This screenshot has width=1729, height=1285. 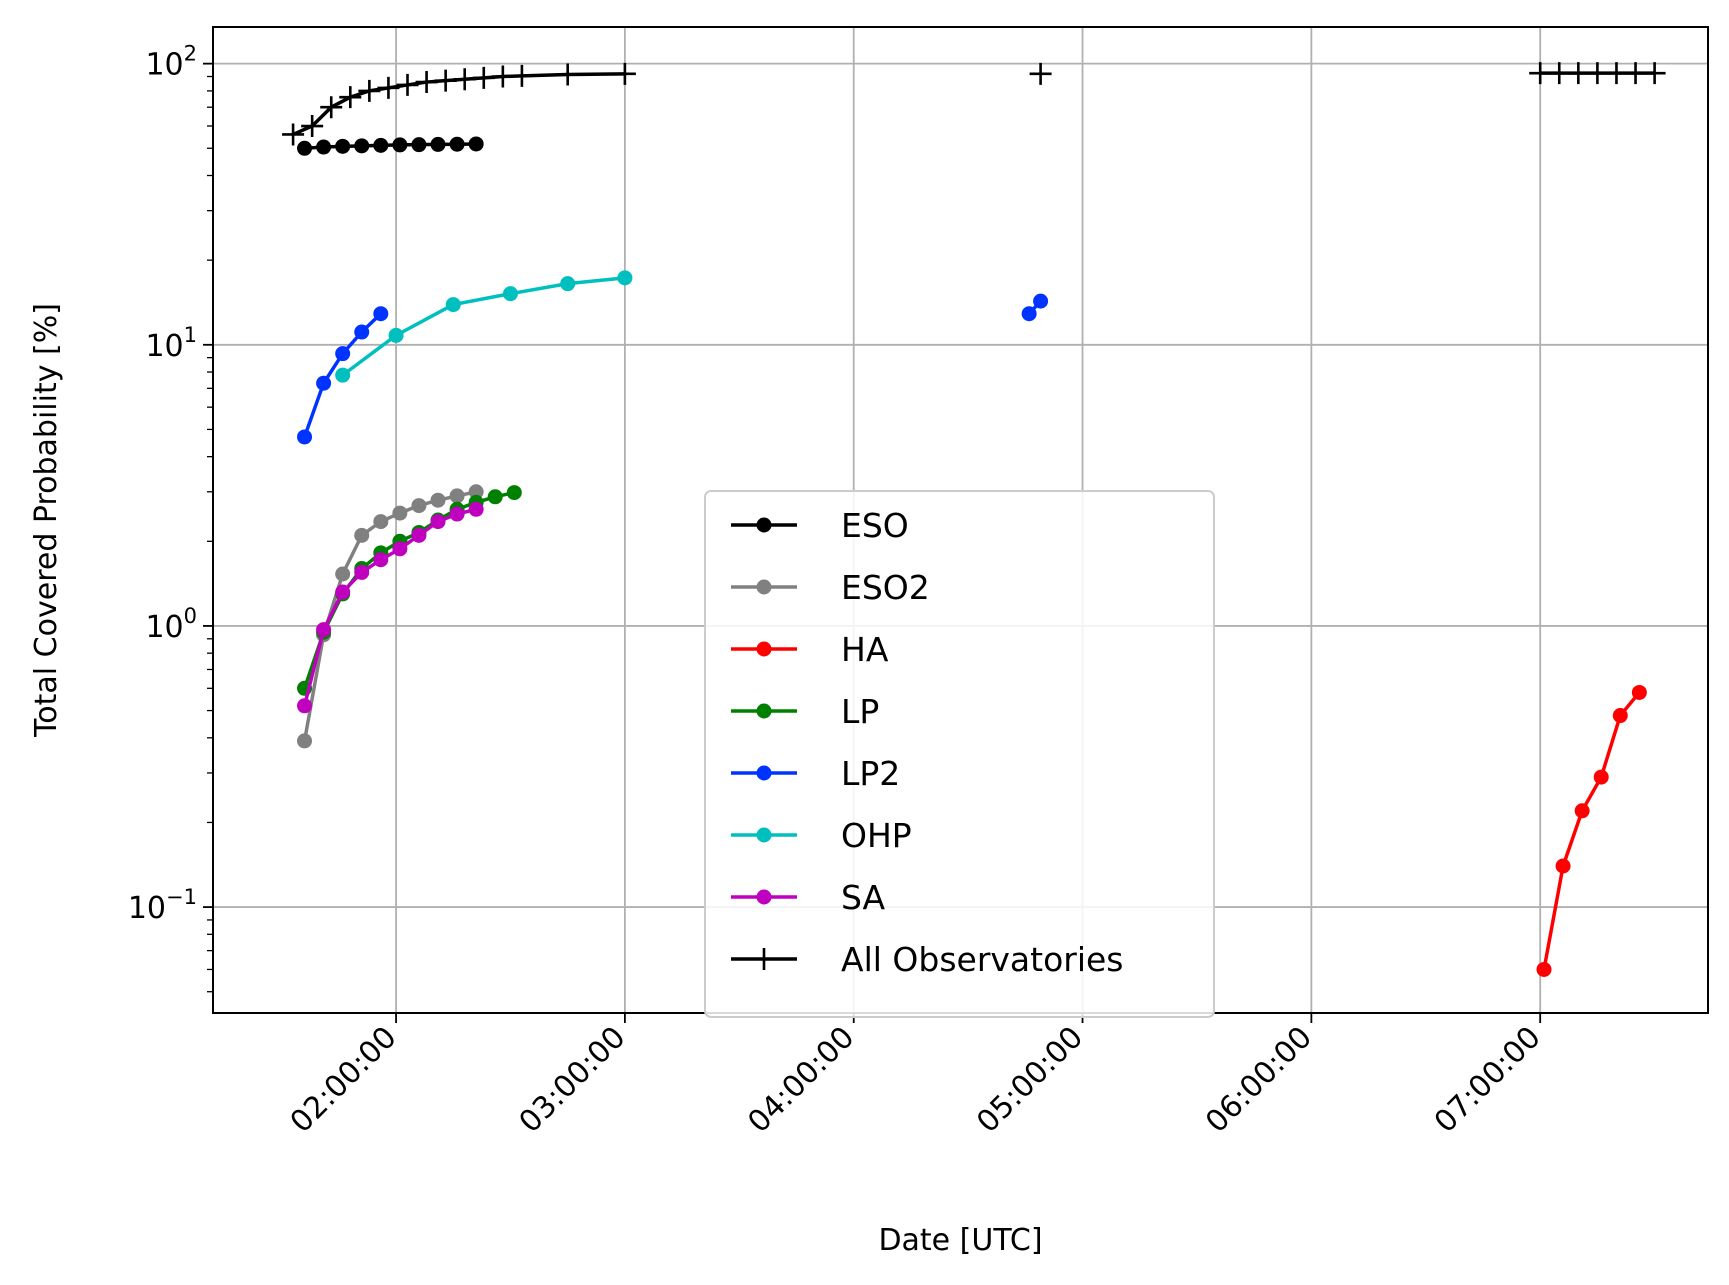 I want to click on x-tick-label: 05:00:00, so click(x=1030, y=1080).